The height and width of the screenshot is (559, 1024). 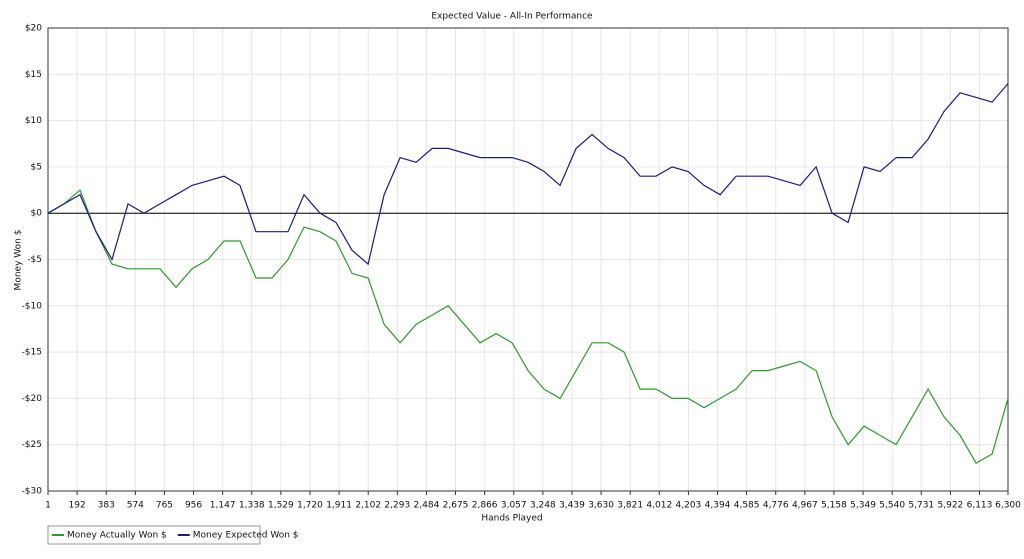 I want to click on x-tick-label: 3,248, so click(x=543, y=506).